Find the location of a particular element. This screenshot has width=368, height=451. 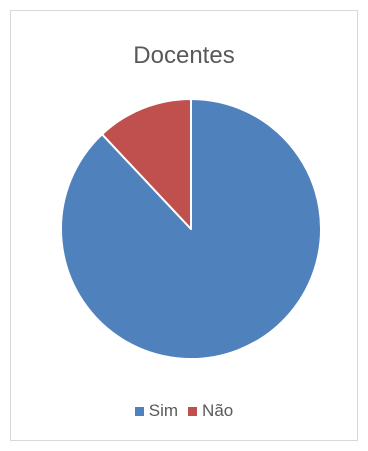

legend-label-sim: Sim is located at coordinates (163, 410).